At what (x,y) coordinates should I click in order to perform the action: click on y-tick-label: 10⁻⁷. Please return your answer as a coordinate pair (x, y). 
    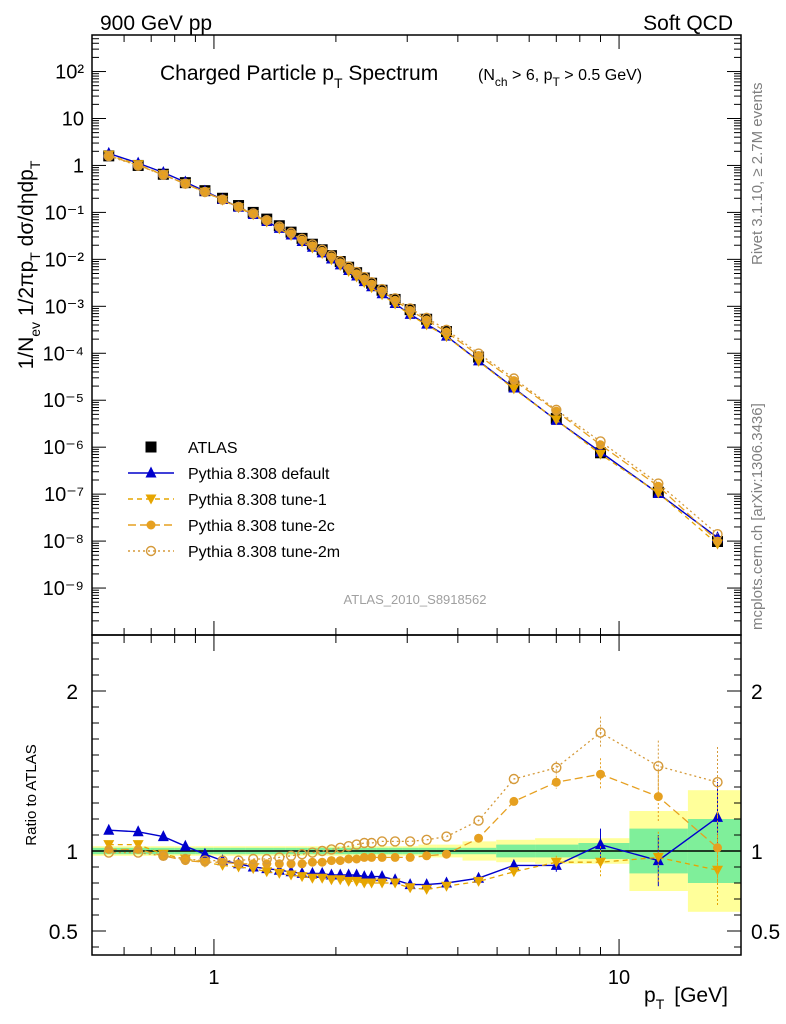
    Looking at the image, I should click on (64, 495).